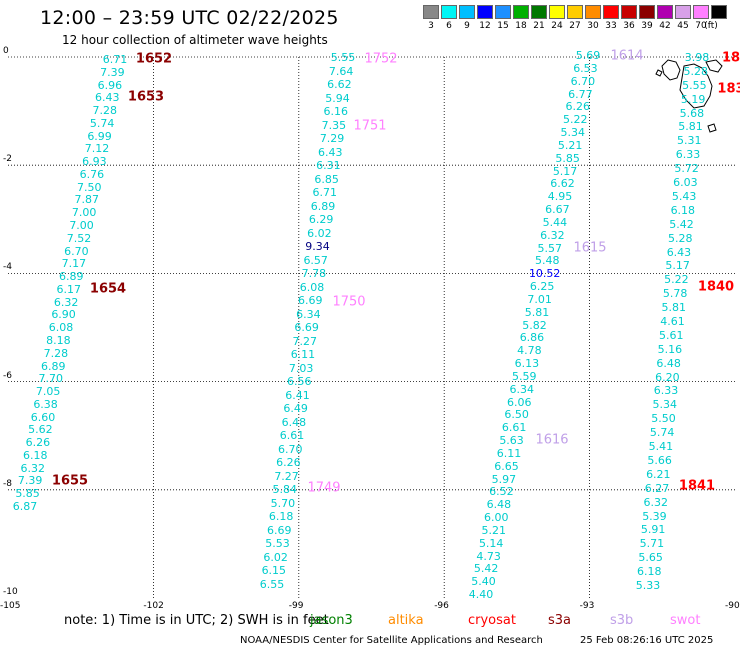 The image size is (740, 650). What do you see at coordinates (295, 409) in the screenshot?
I see `wave-height-value: 6.49` at bounding box center [295, 409].